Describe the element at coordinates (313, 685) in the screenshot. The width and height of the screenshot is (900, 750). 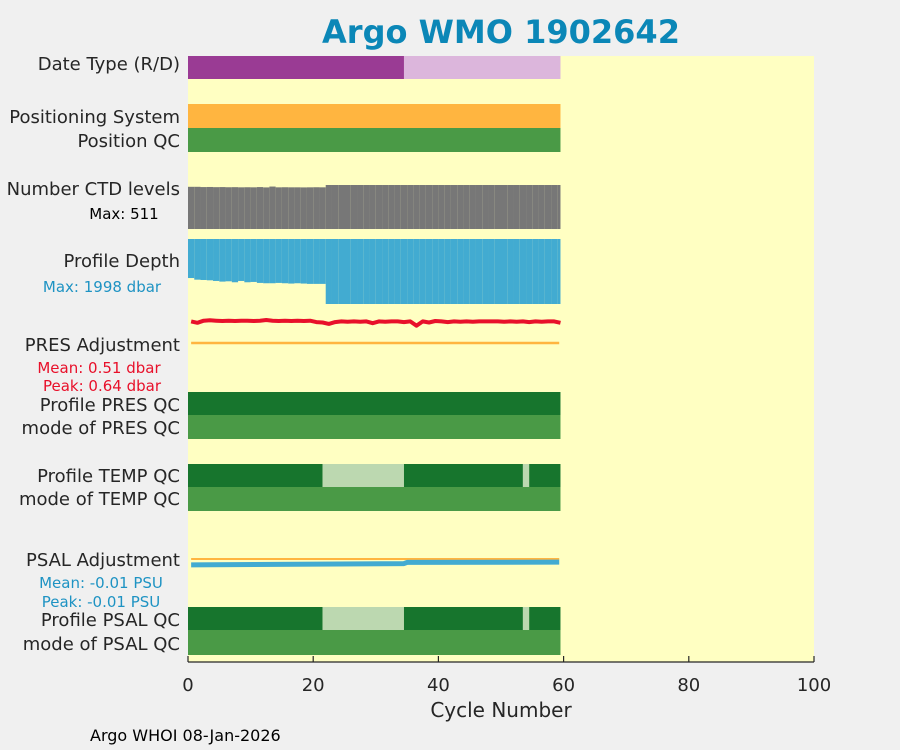
I see `x-tick-label: 20` at that location.